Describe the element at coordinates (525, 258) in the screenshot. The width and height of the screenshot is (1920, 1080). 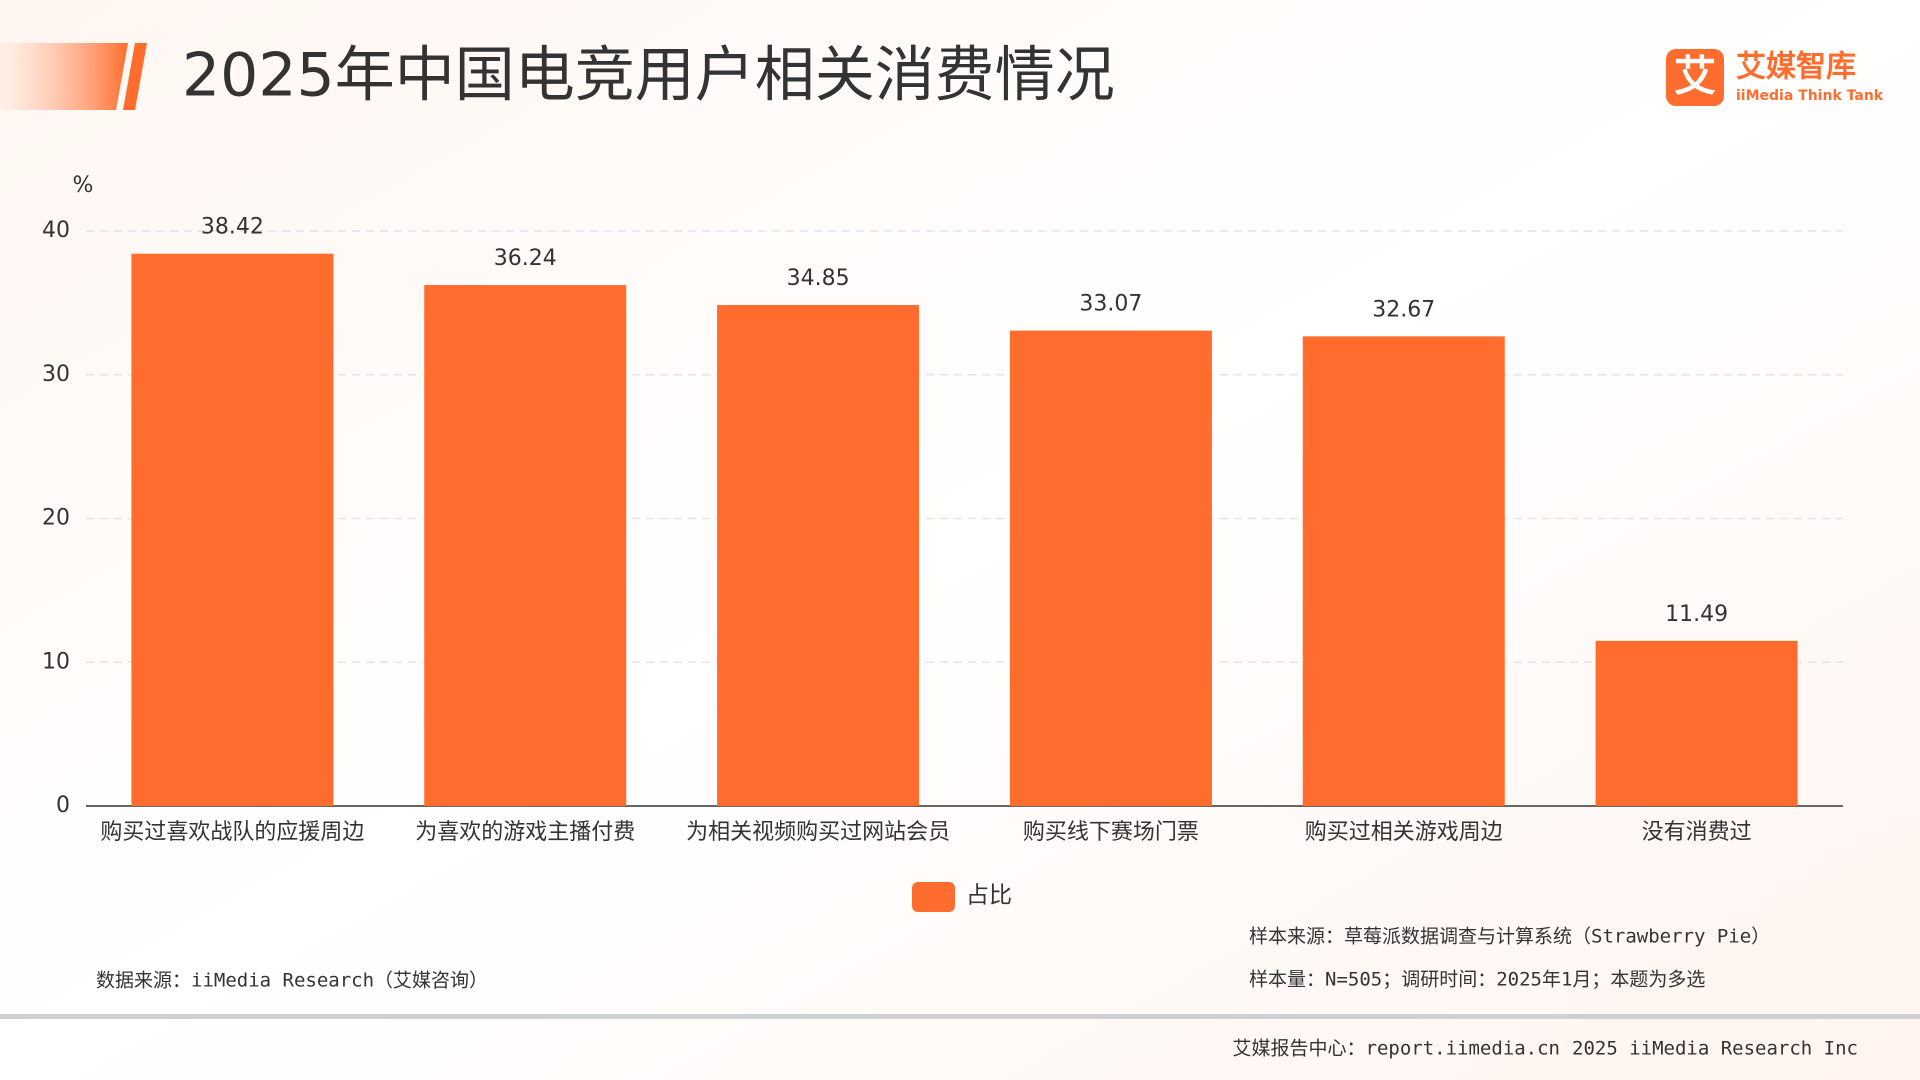
I see `value-label: 36.24` at that location.